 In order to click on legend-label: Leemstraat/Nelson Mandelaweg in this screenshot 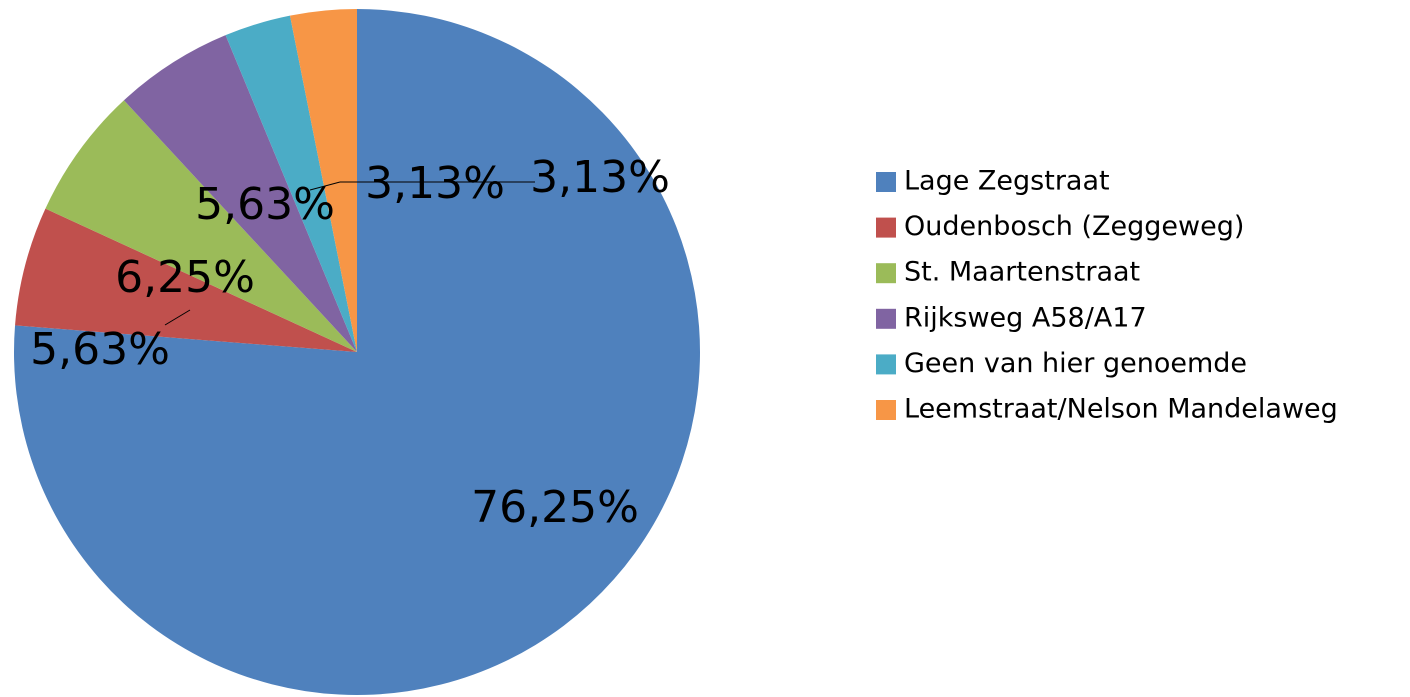, I will do `click(1121, 409)`.